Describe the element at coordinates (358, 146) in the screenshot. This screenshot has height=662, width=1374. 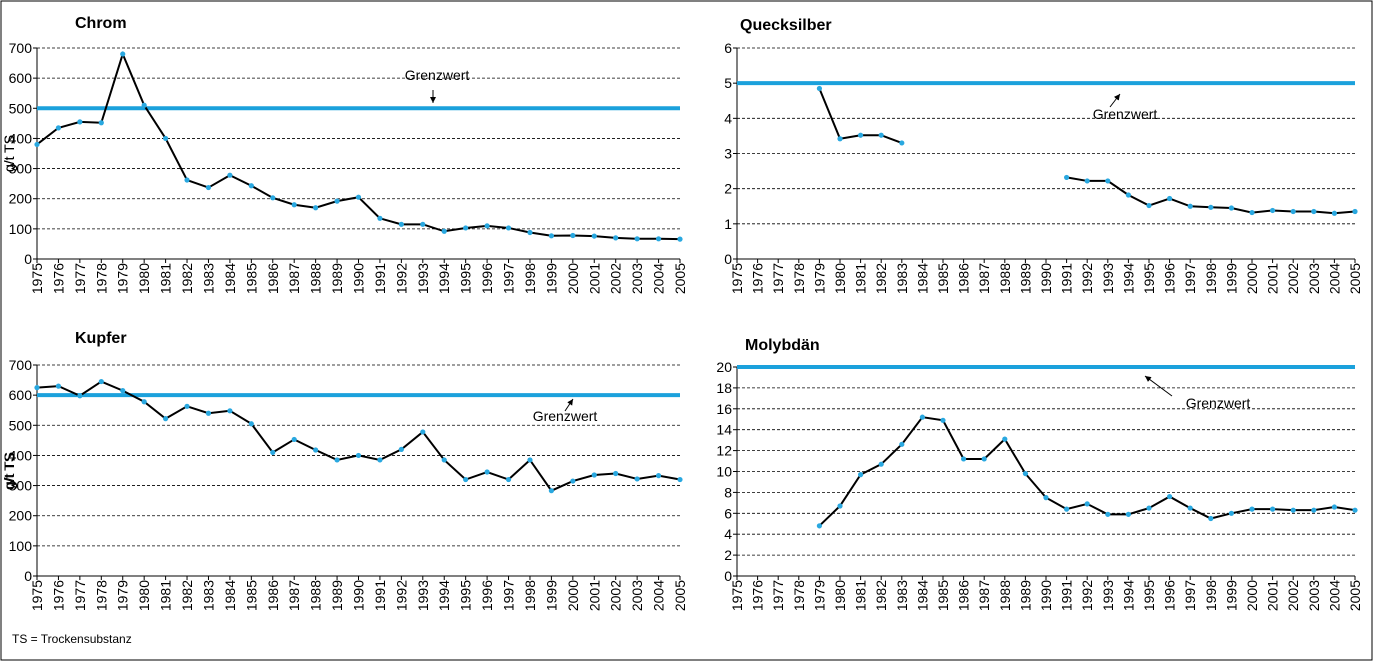
I see `data-line` at that location.